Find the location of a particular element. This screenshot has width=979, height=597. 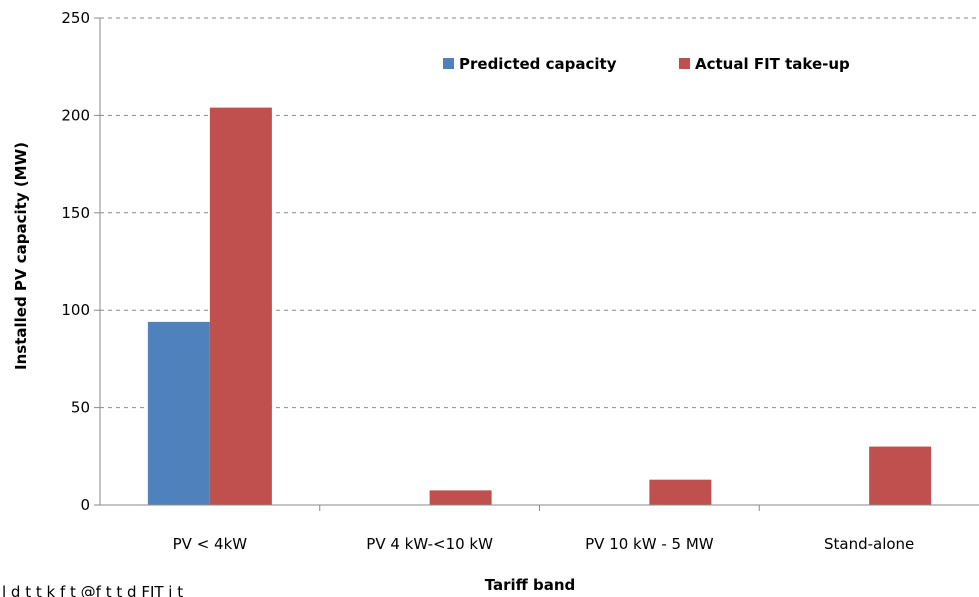

x-axis-title: Tariff band is located at coordinates (530, 585).